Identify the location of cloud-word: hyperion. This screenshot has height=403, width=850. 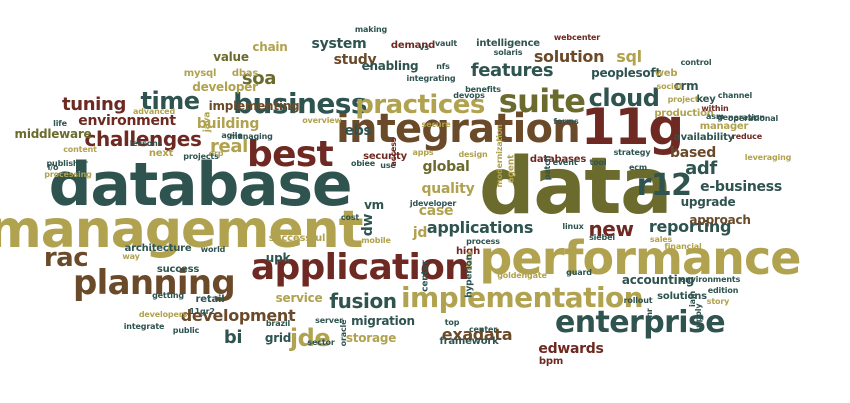
(469, 276).